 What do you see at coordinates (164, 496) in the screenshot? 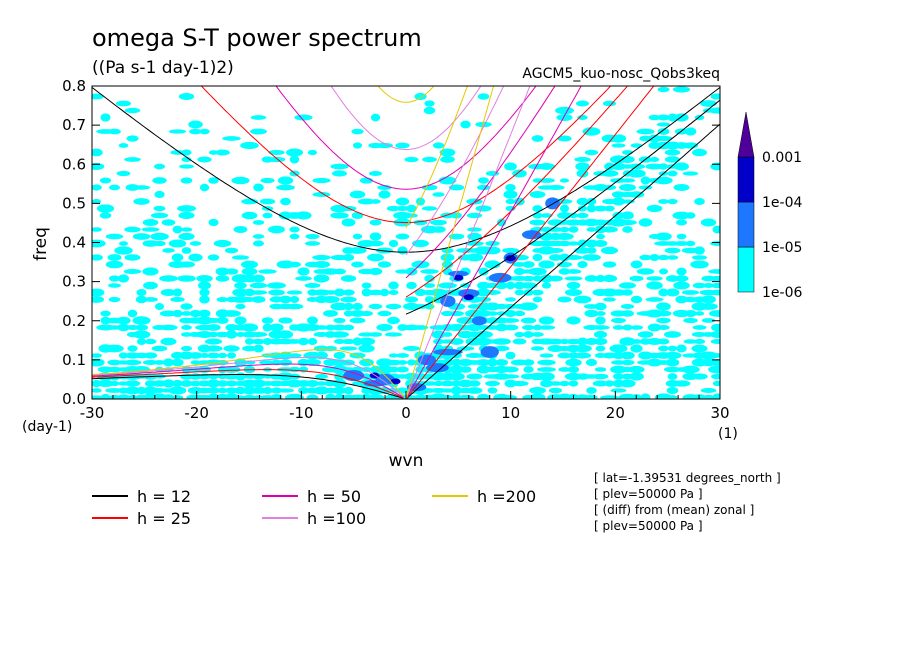
I see `legend-label: h = 12` at bounding box center [164, 496].